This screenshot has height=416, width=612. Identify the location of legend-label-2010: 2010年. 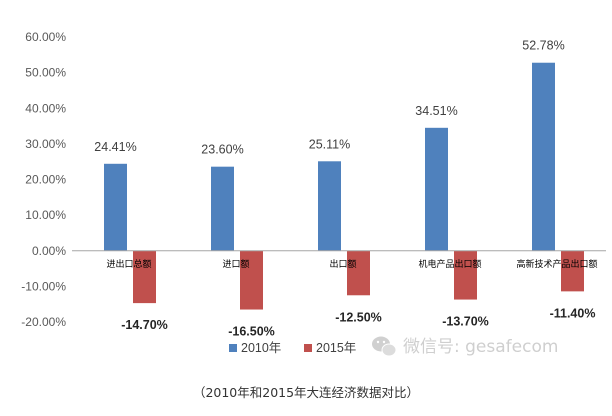
(261, 348).